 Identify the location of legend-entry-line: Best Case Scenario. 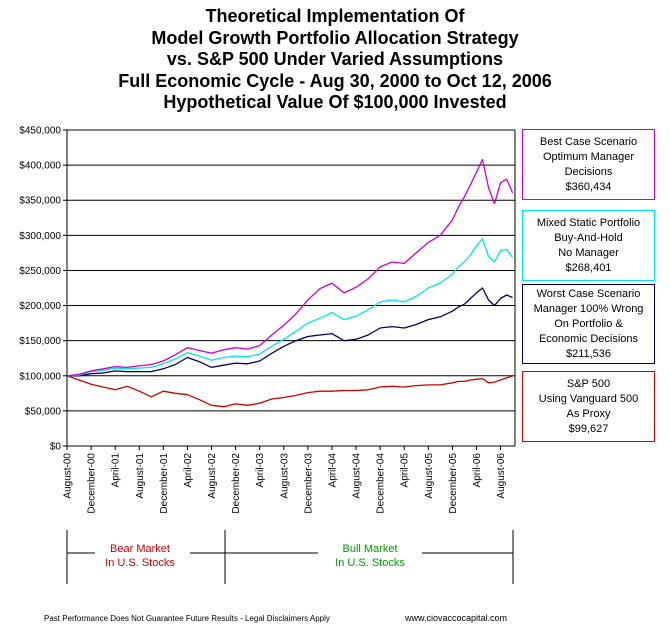
(588, 141).